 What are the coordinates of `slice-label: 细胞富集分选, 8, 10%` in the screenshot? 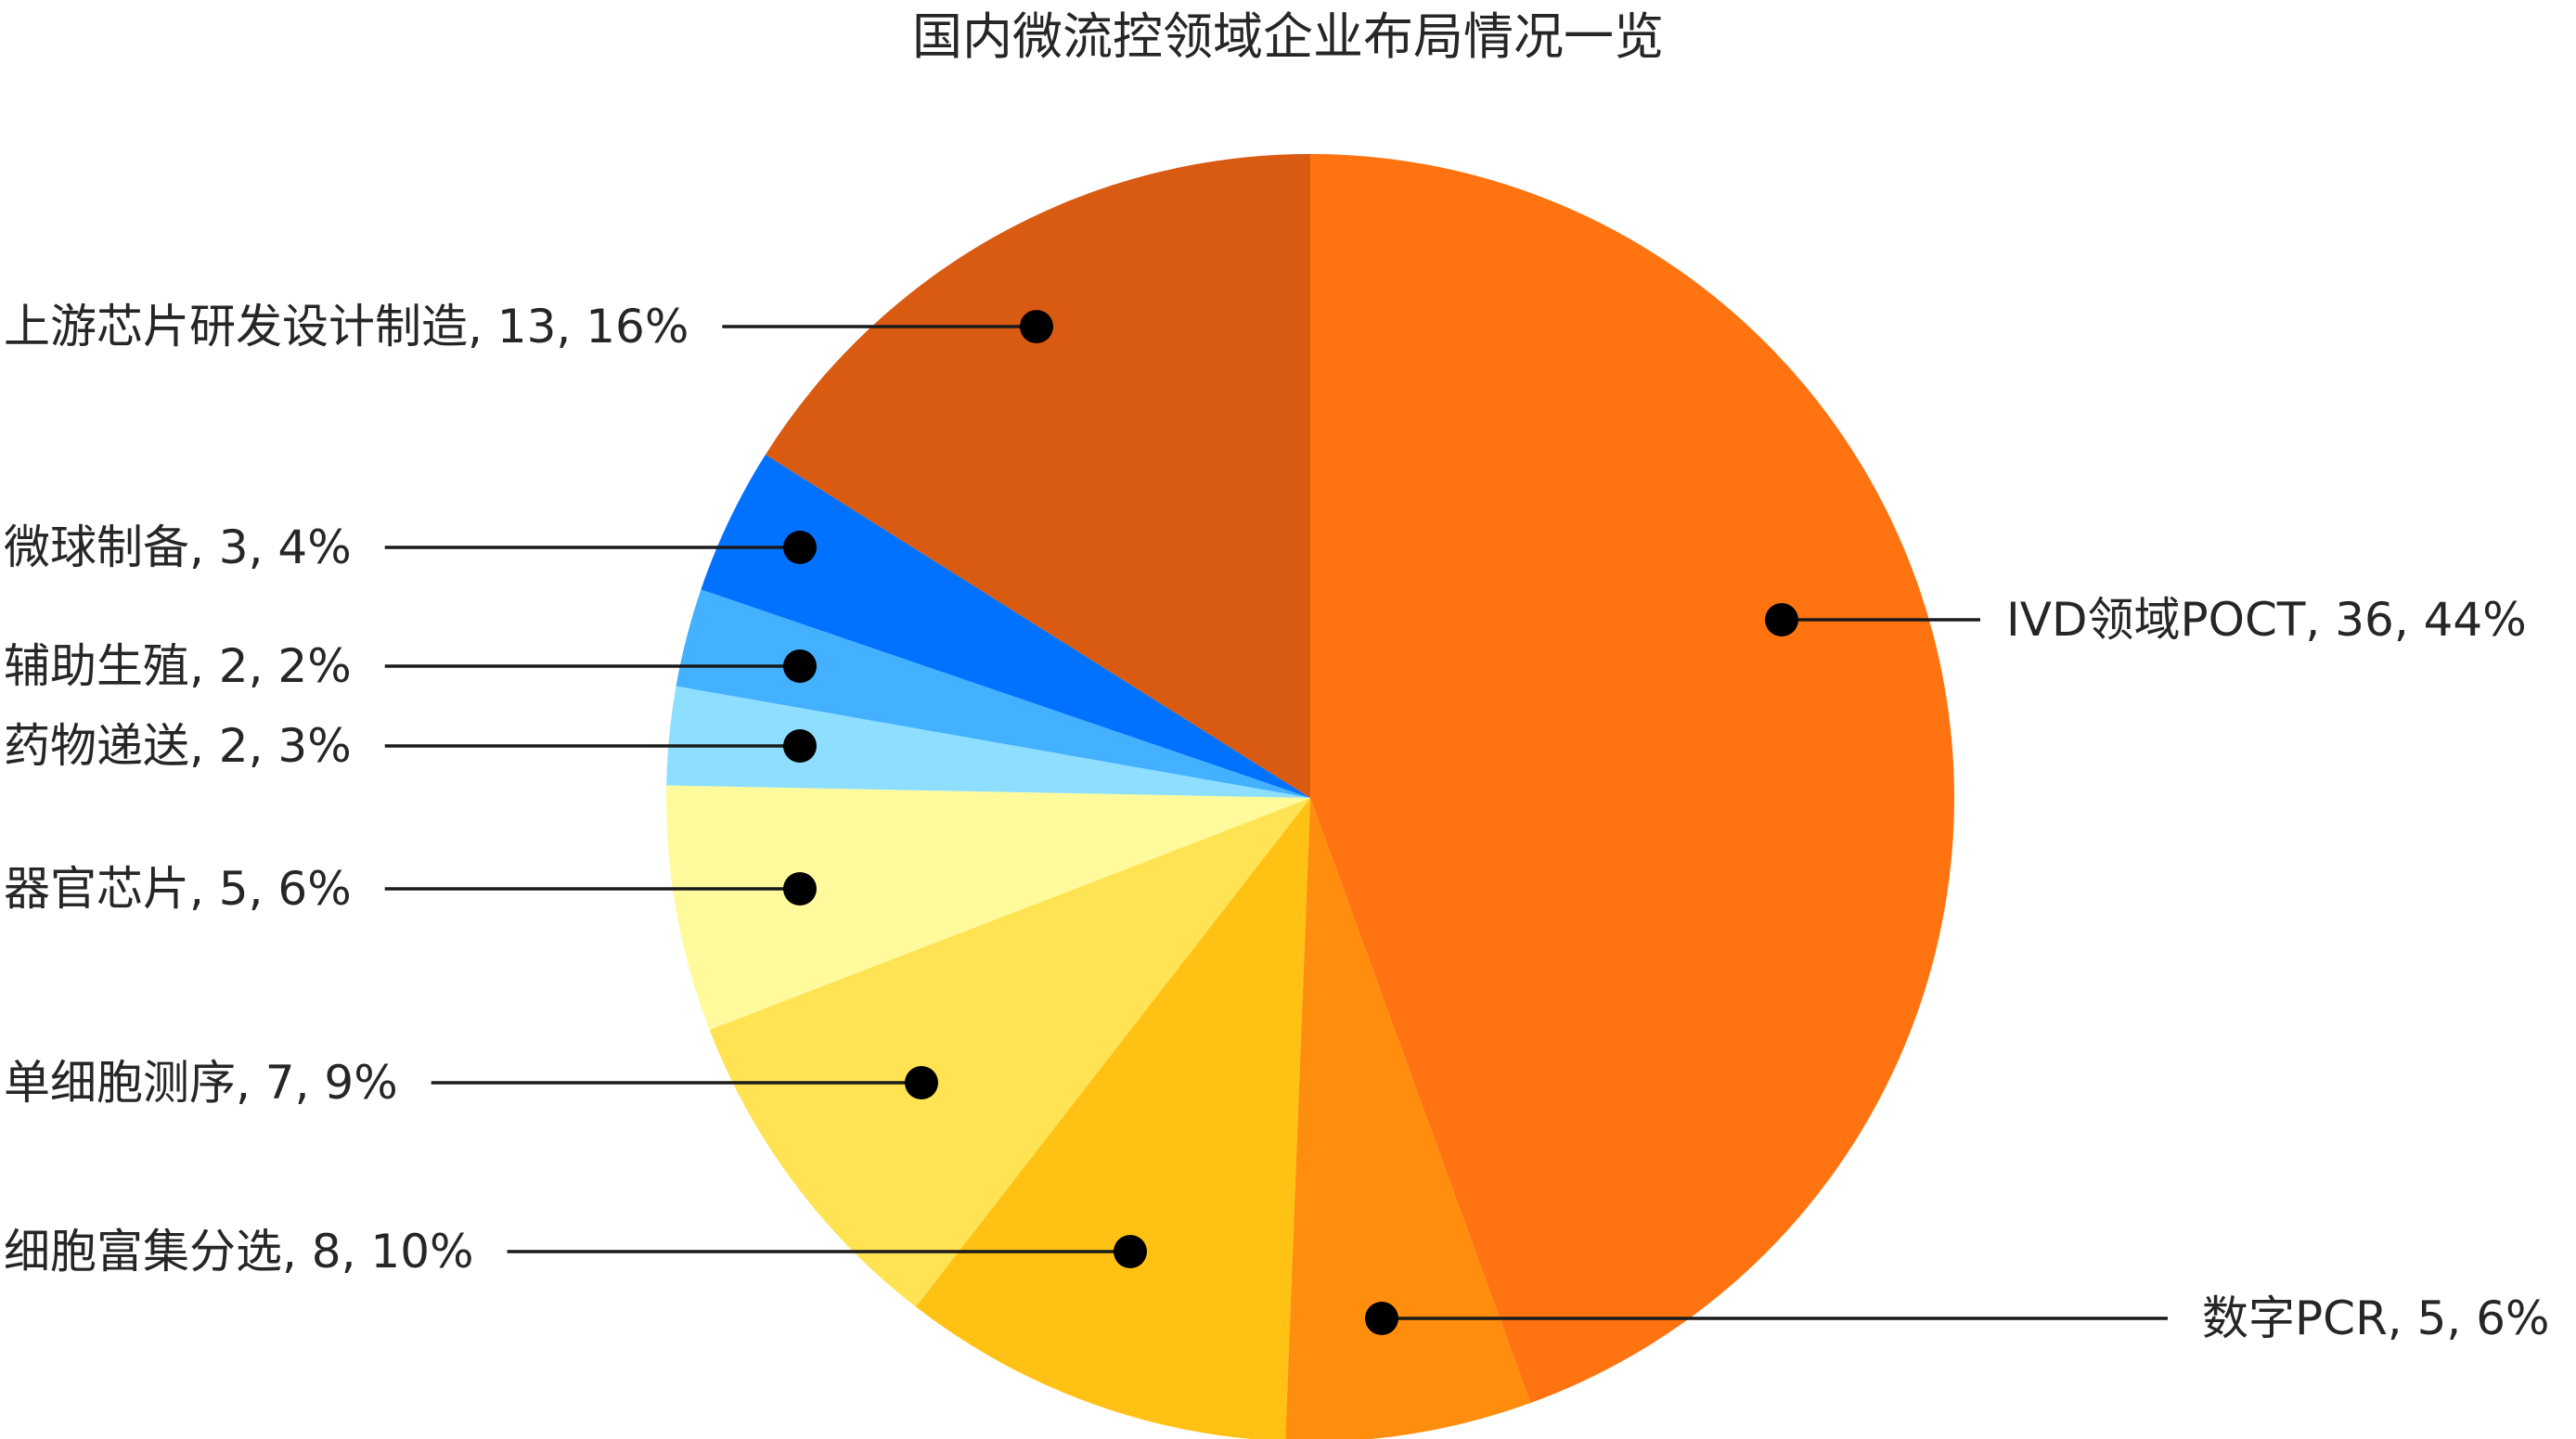 It's located at (239, 1251).